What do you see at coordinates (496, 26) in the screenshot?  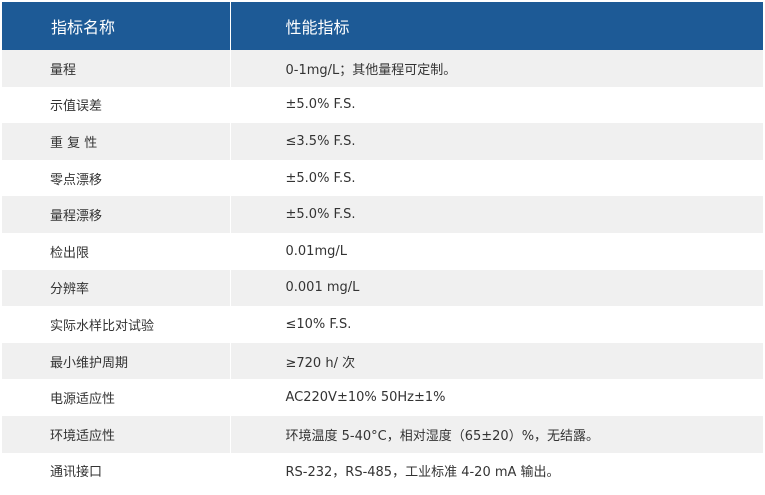 I see `header-performance-spec: 性能指标` at bounding box center [496, 26].